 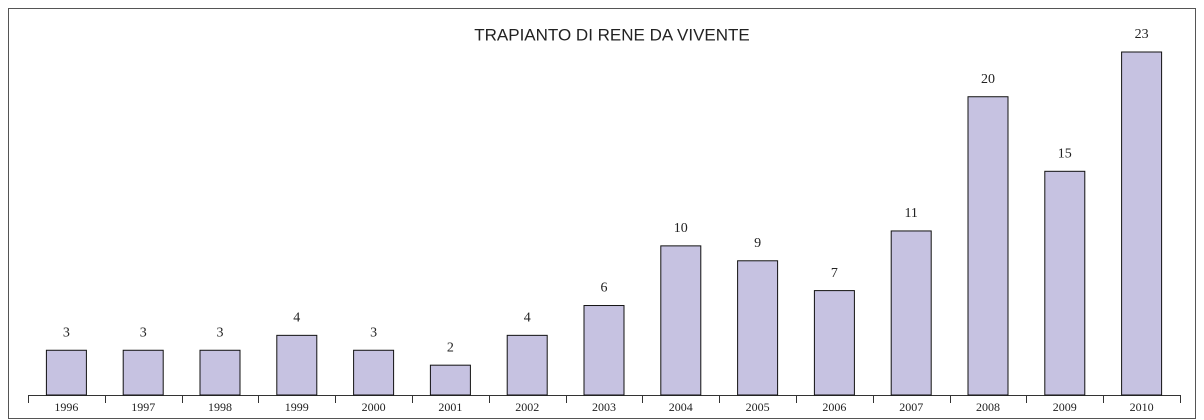 What do you see at coordinates (527, 407) in the screenshot?
I see `x-tick-label: 2002` at bounding box center [527, 407].